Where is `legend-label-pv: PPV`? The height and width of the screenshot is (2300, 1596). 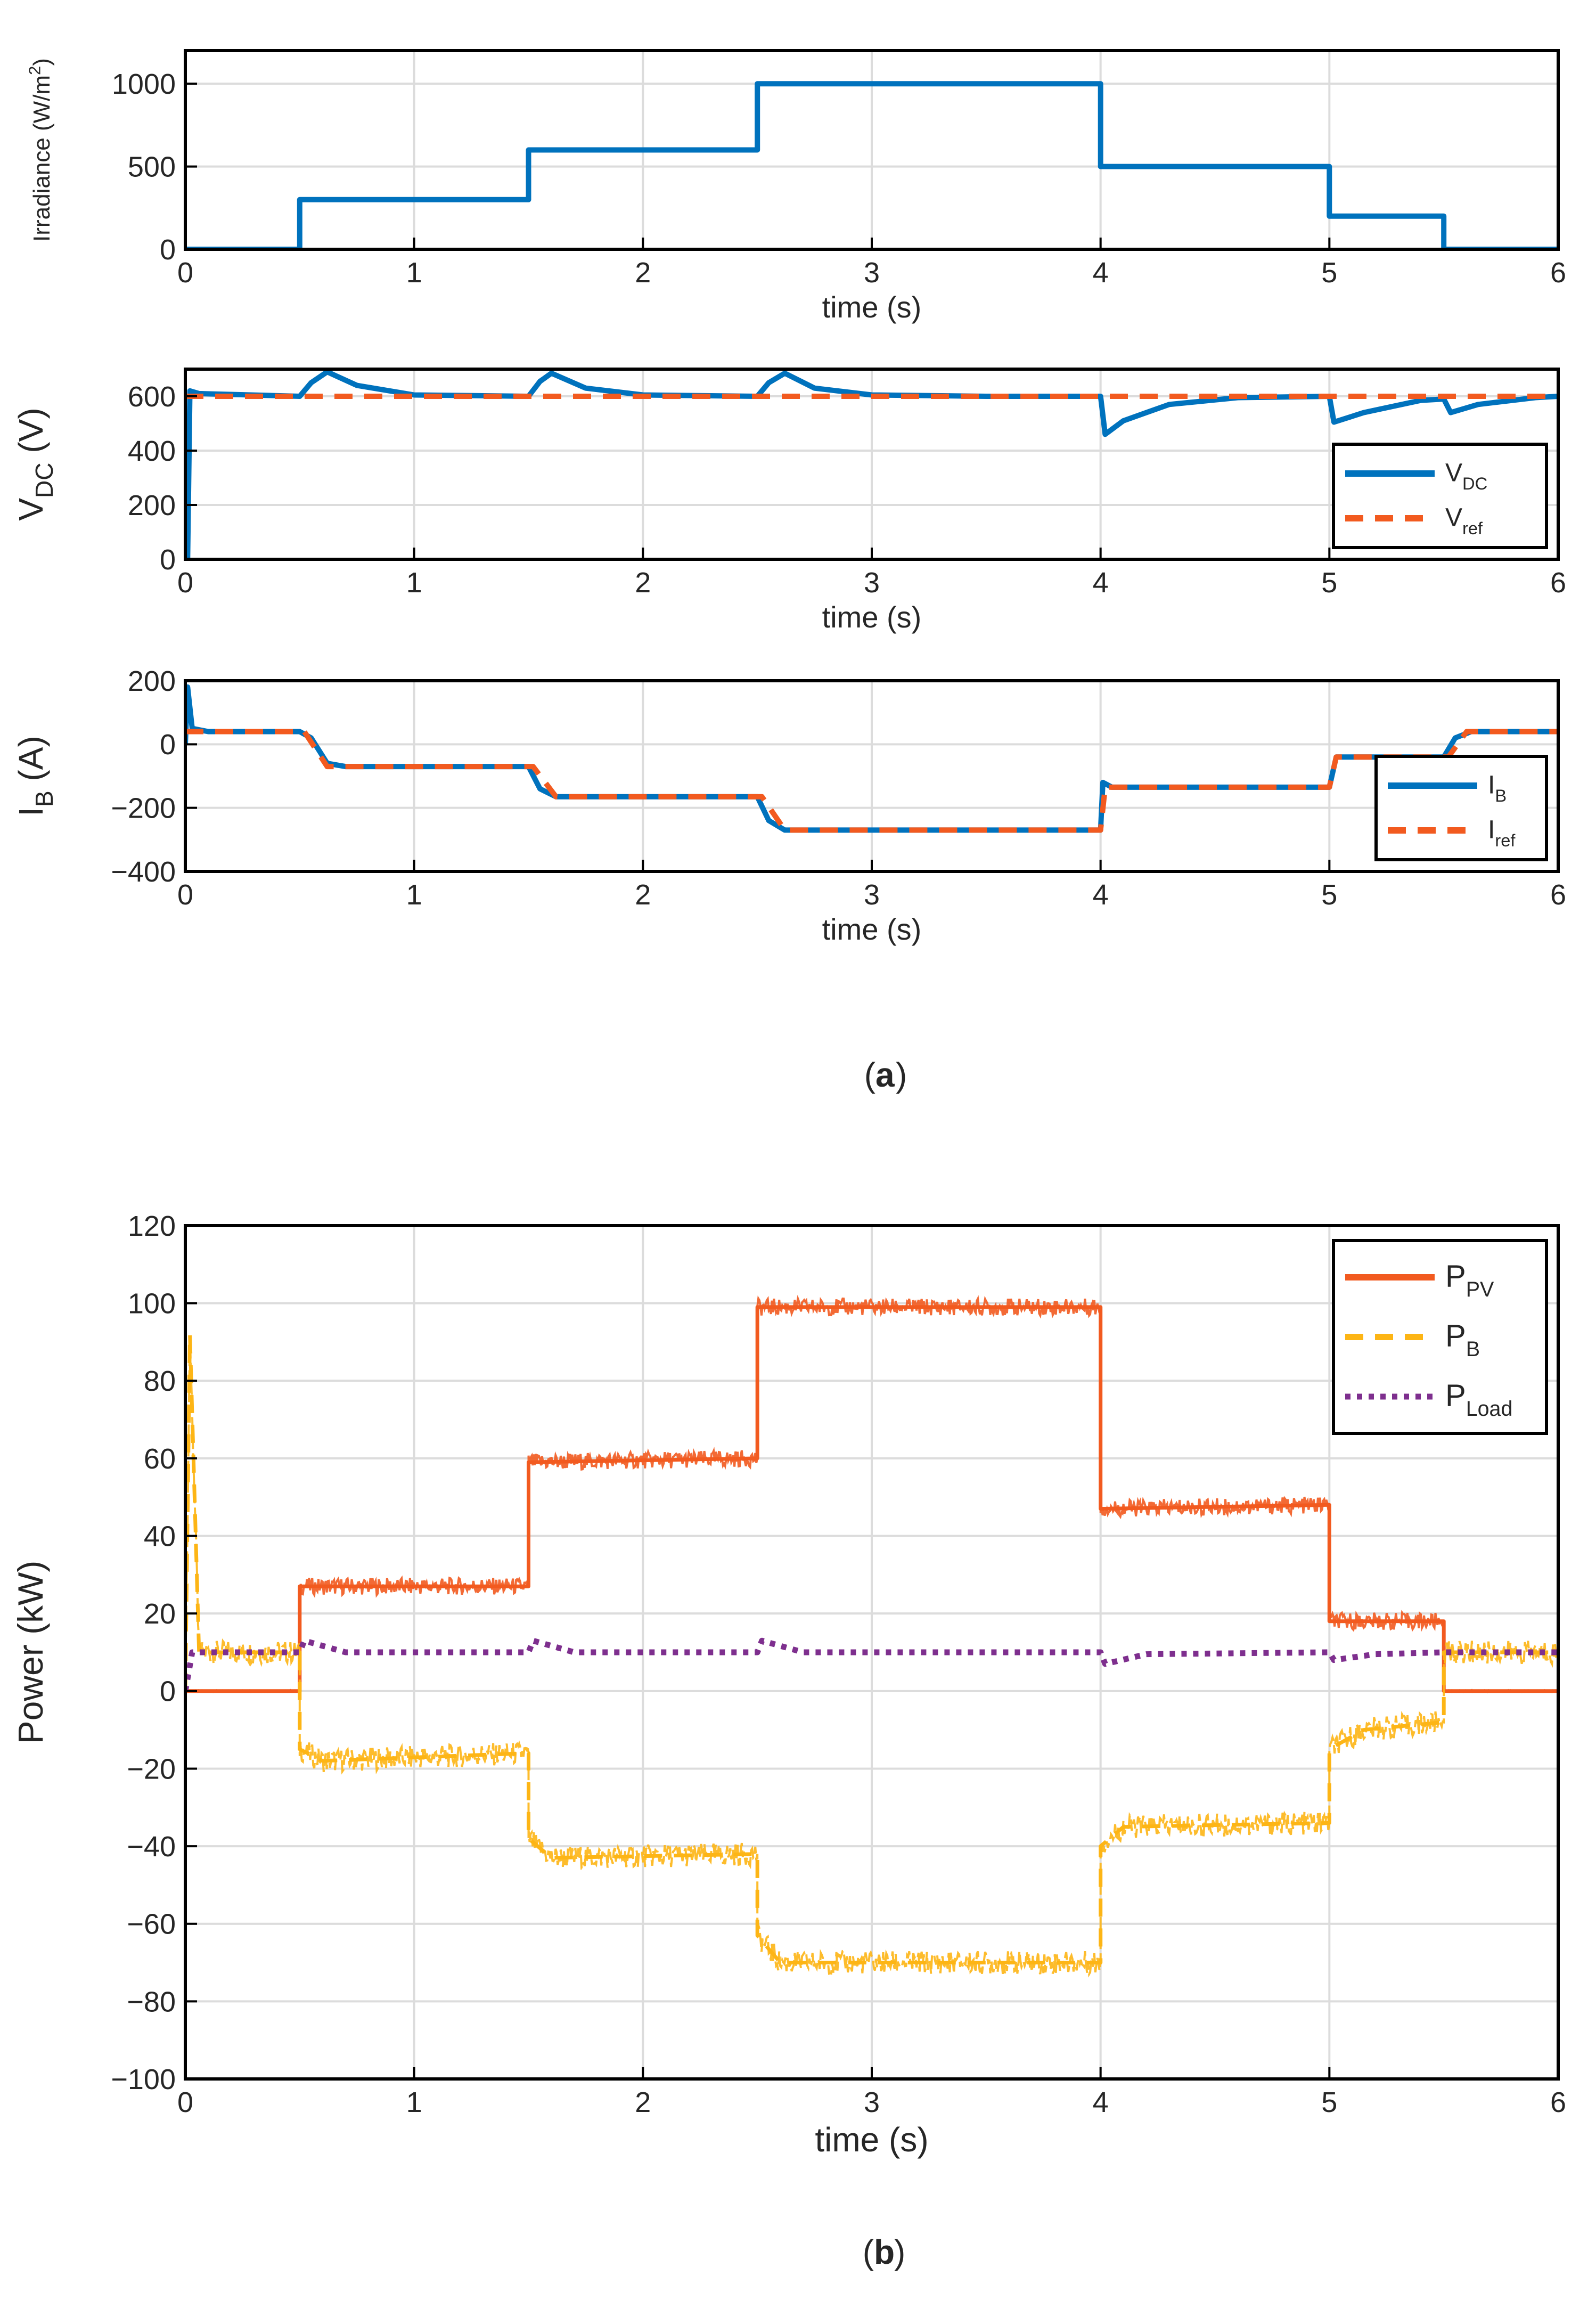
legend-label-pv: PPV is located at coordinates (1469, 1280).